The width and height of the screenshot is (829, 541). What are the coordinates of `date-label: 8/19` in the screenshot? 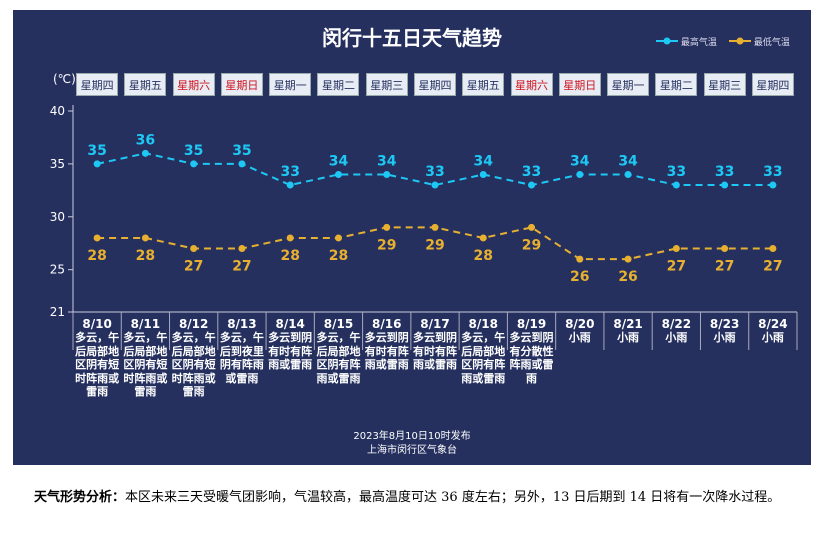 It's located at (531, 324).